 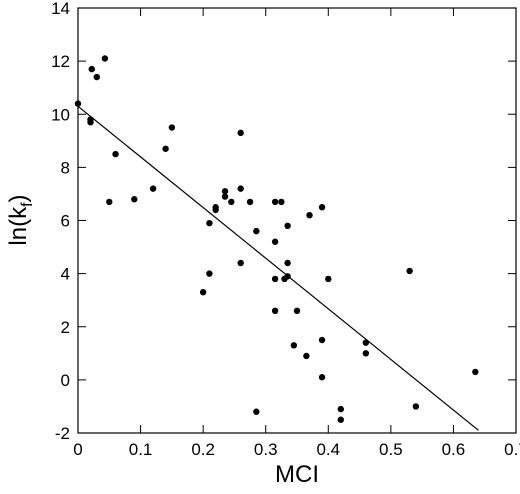 I want to click on y-tick-label: 4, so click(x=65, y=274).